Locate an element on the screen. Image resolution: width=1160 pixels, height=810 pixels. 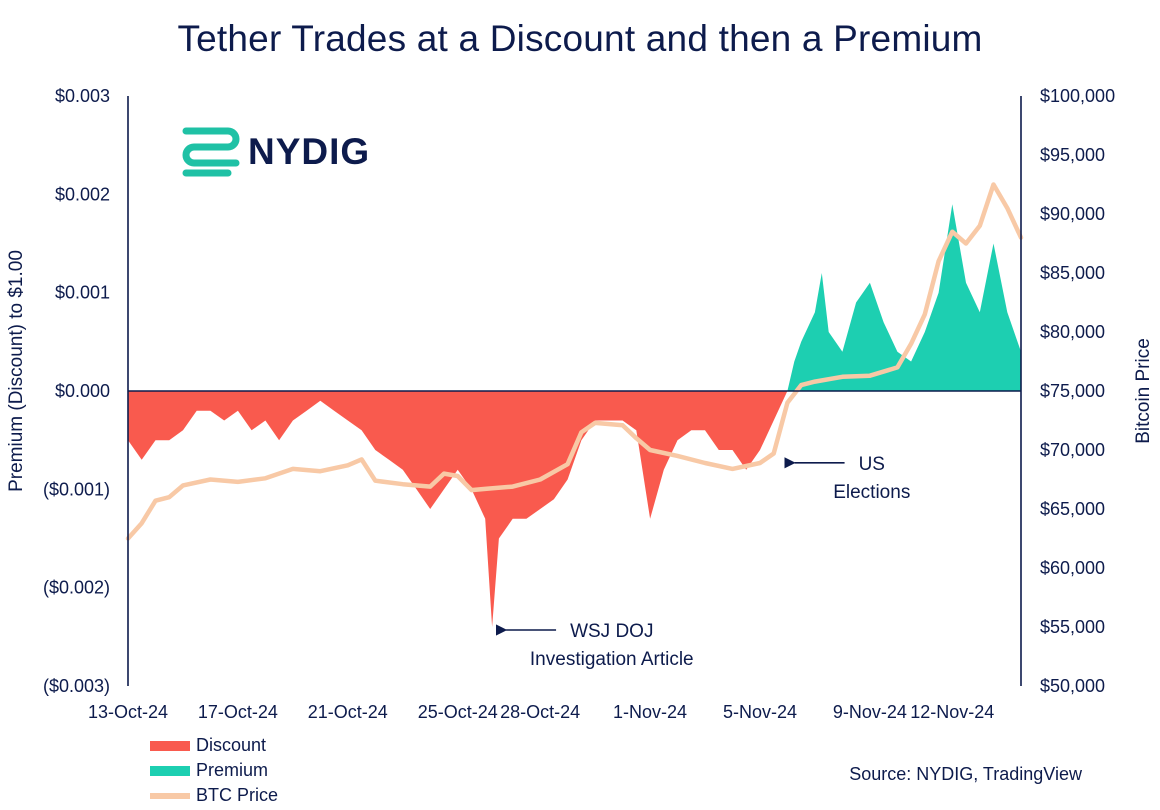
source-note: Source: NYDIG, TradingView is located at coordinates (965, 774).